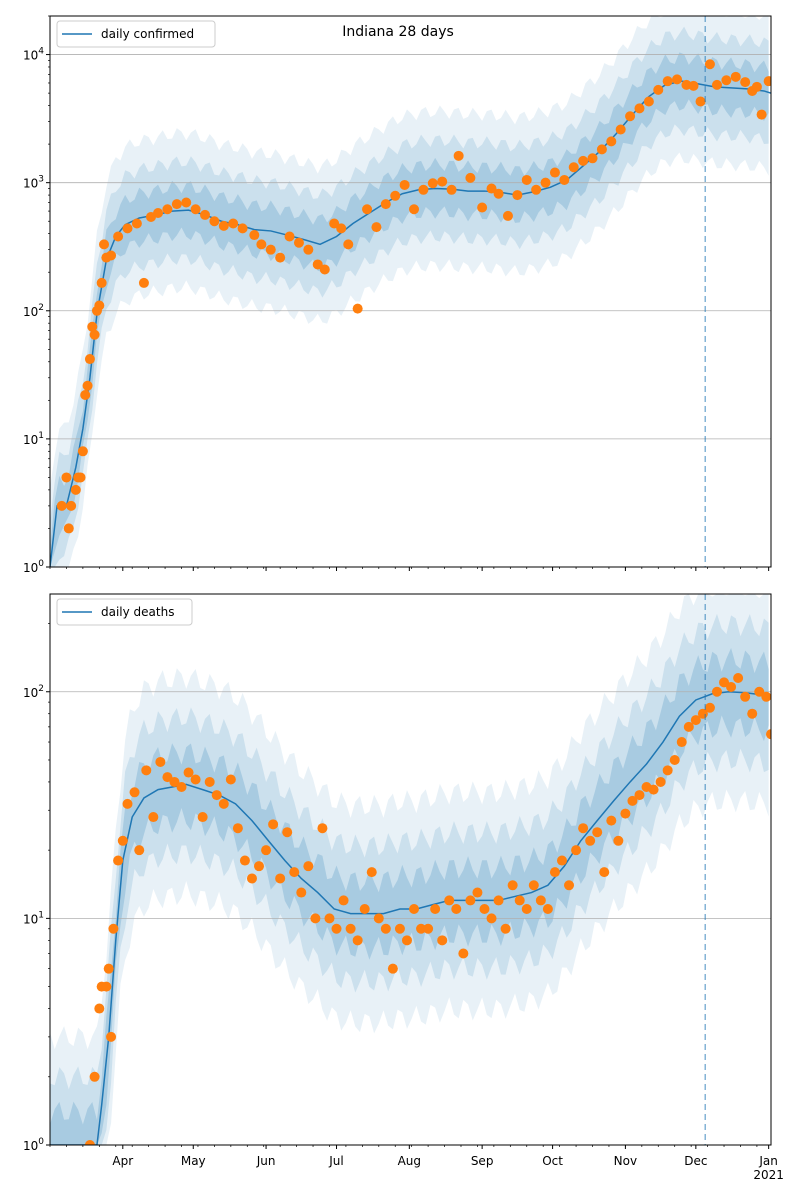  What do you see at coordinates (137, 612) in the screenshot?
I see `legend-label-deaths: daily deaths` at bounding box center [137, 612].